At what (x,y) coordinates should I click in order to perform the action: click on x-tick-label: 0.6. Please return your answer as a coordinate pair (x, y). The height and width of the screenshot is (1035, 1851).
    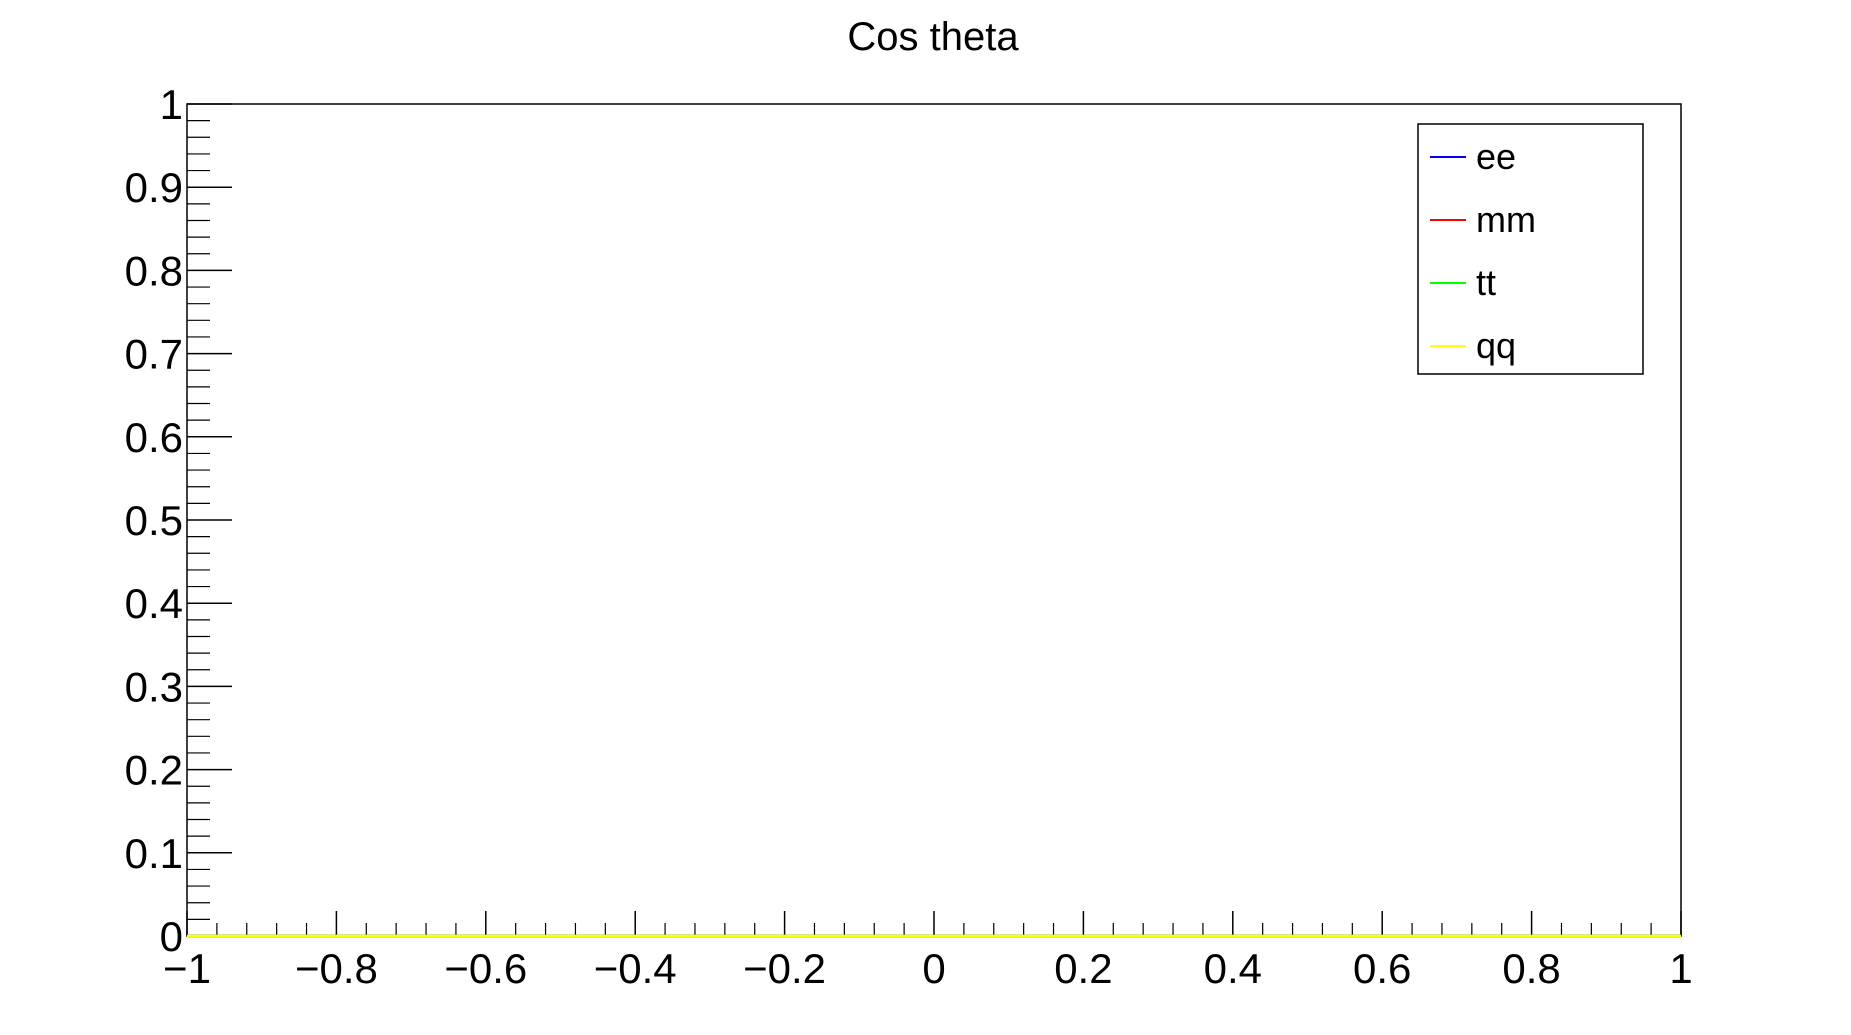
    Looking at the image, I should click on (1382, 968).